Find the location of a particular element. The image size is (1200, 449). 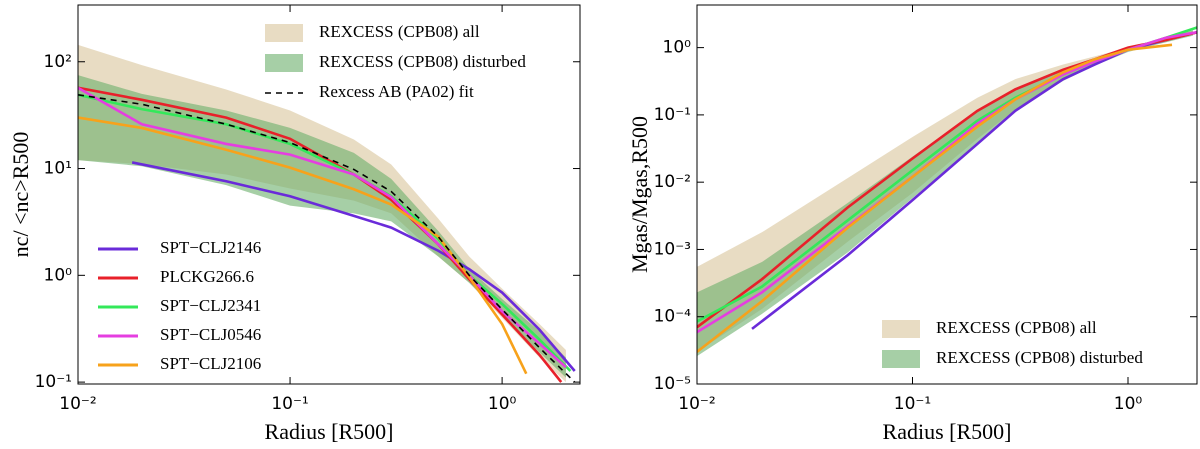

y-tick-label: 10⁻³ is located at coordinates (672, 249).